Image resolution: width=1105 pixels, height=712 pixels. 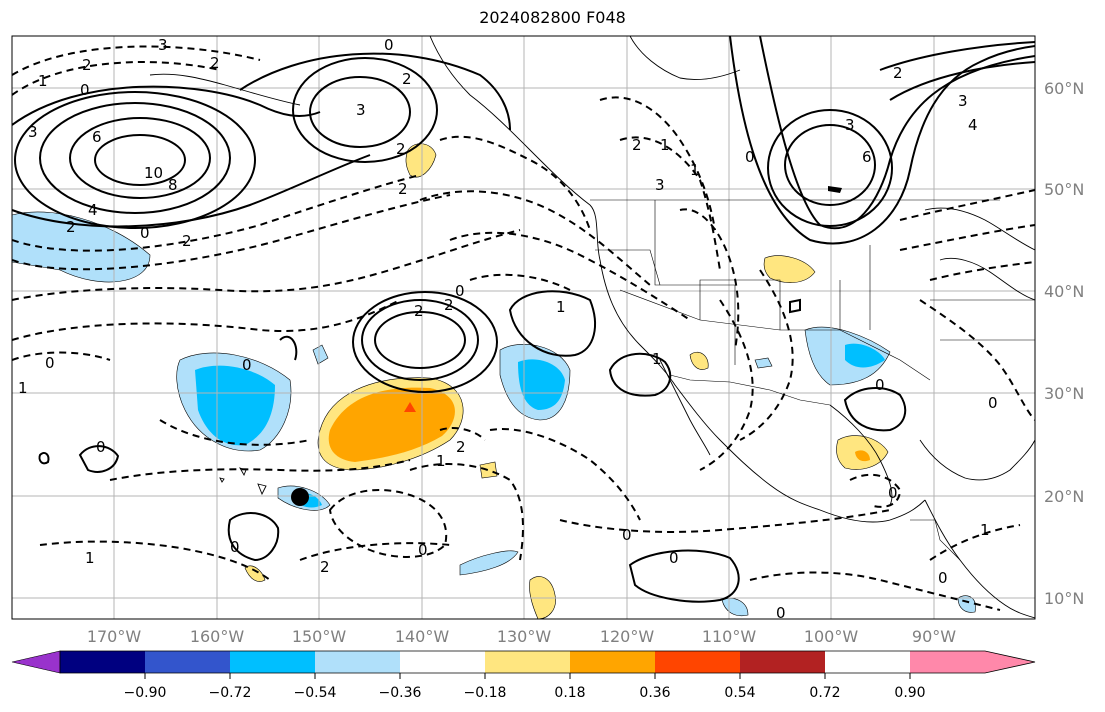 I want to click on lon-label: 150°W, so click(x=319, y=636).